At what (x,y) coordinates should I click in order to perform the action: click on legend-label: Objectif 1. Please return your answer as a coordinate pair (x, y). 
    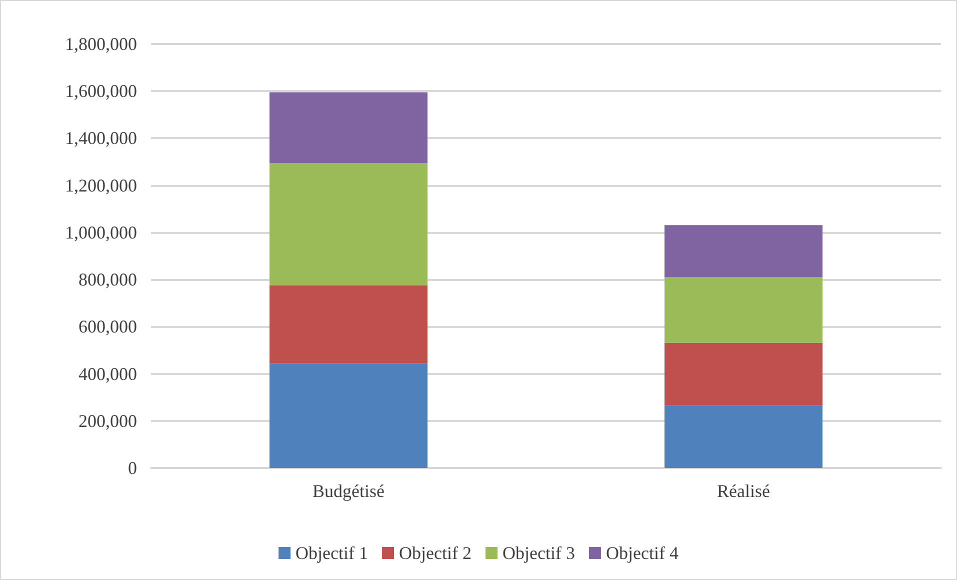
    Looking at the image, I should click on (332, 553).